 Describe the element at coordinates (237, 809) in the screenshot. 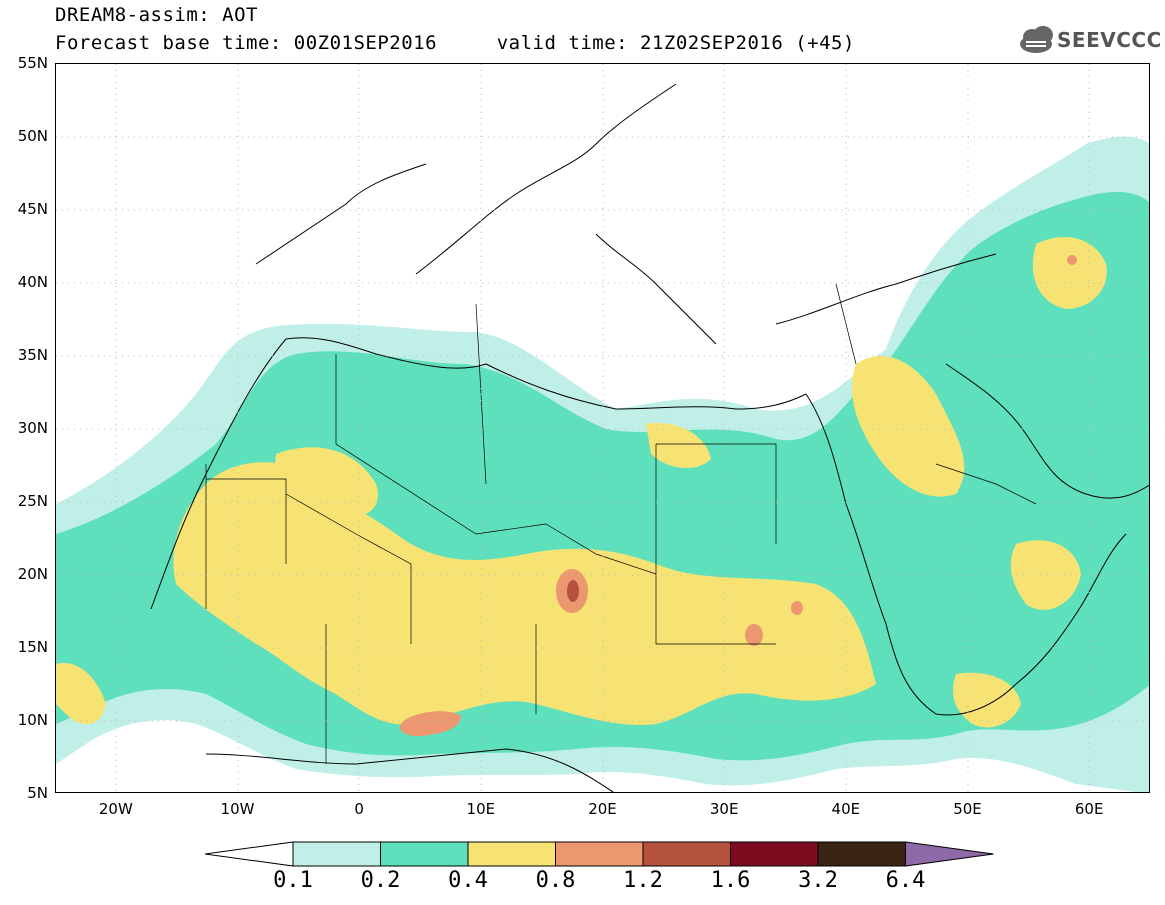

I see `longitude-tick-label: 10W` at that location.